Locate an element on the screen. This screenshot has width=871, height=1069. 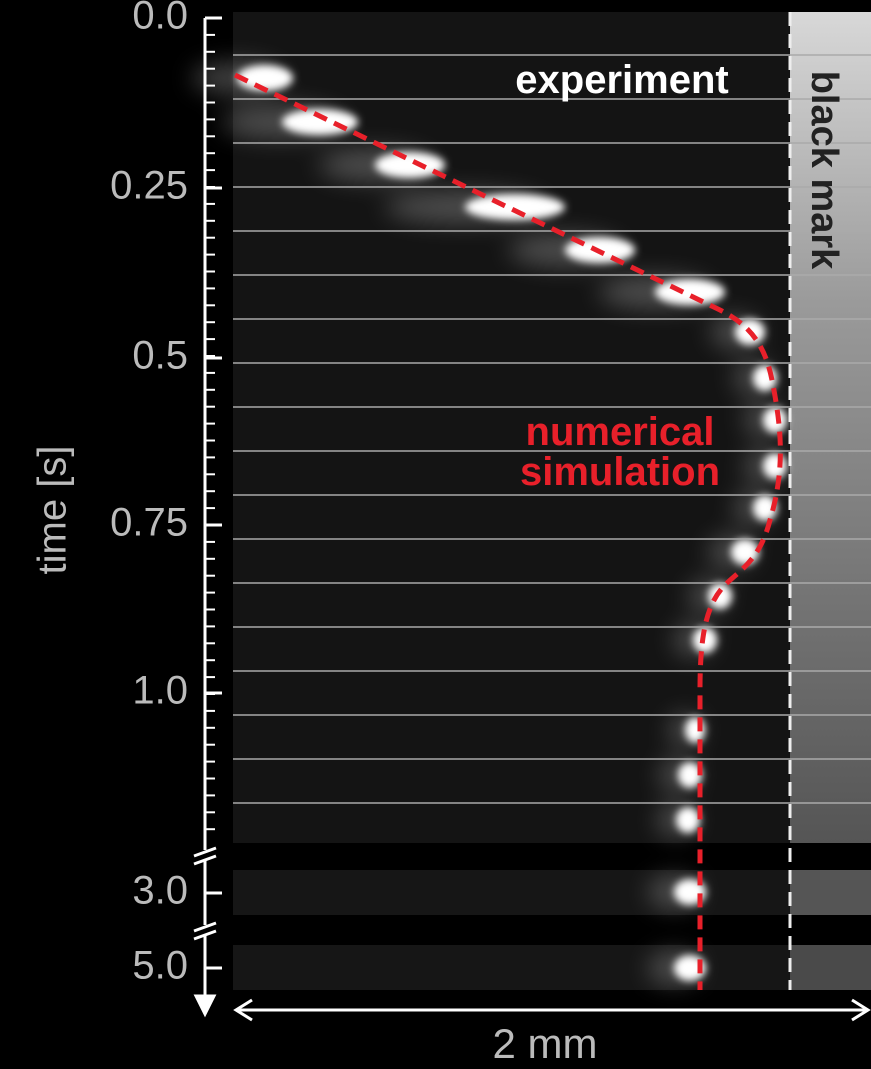
tick-label: 0.5 is located at coordinates (160, 356).